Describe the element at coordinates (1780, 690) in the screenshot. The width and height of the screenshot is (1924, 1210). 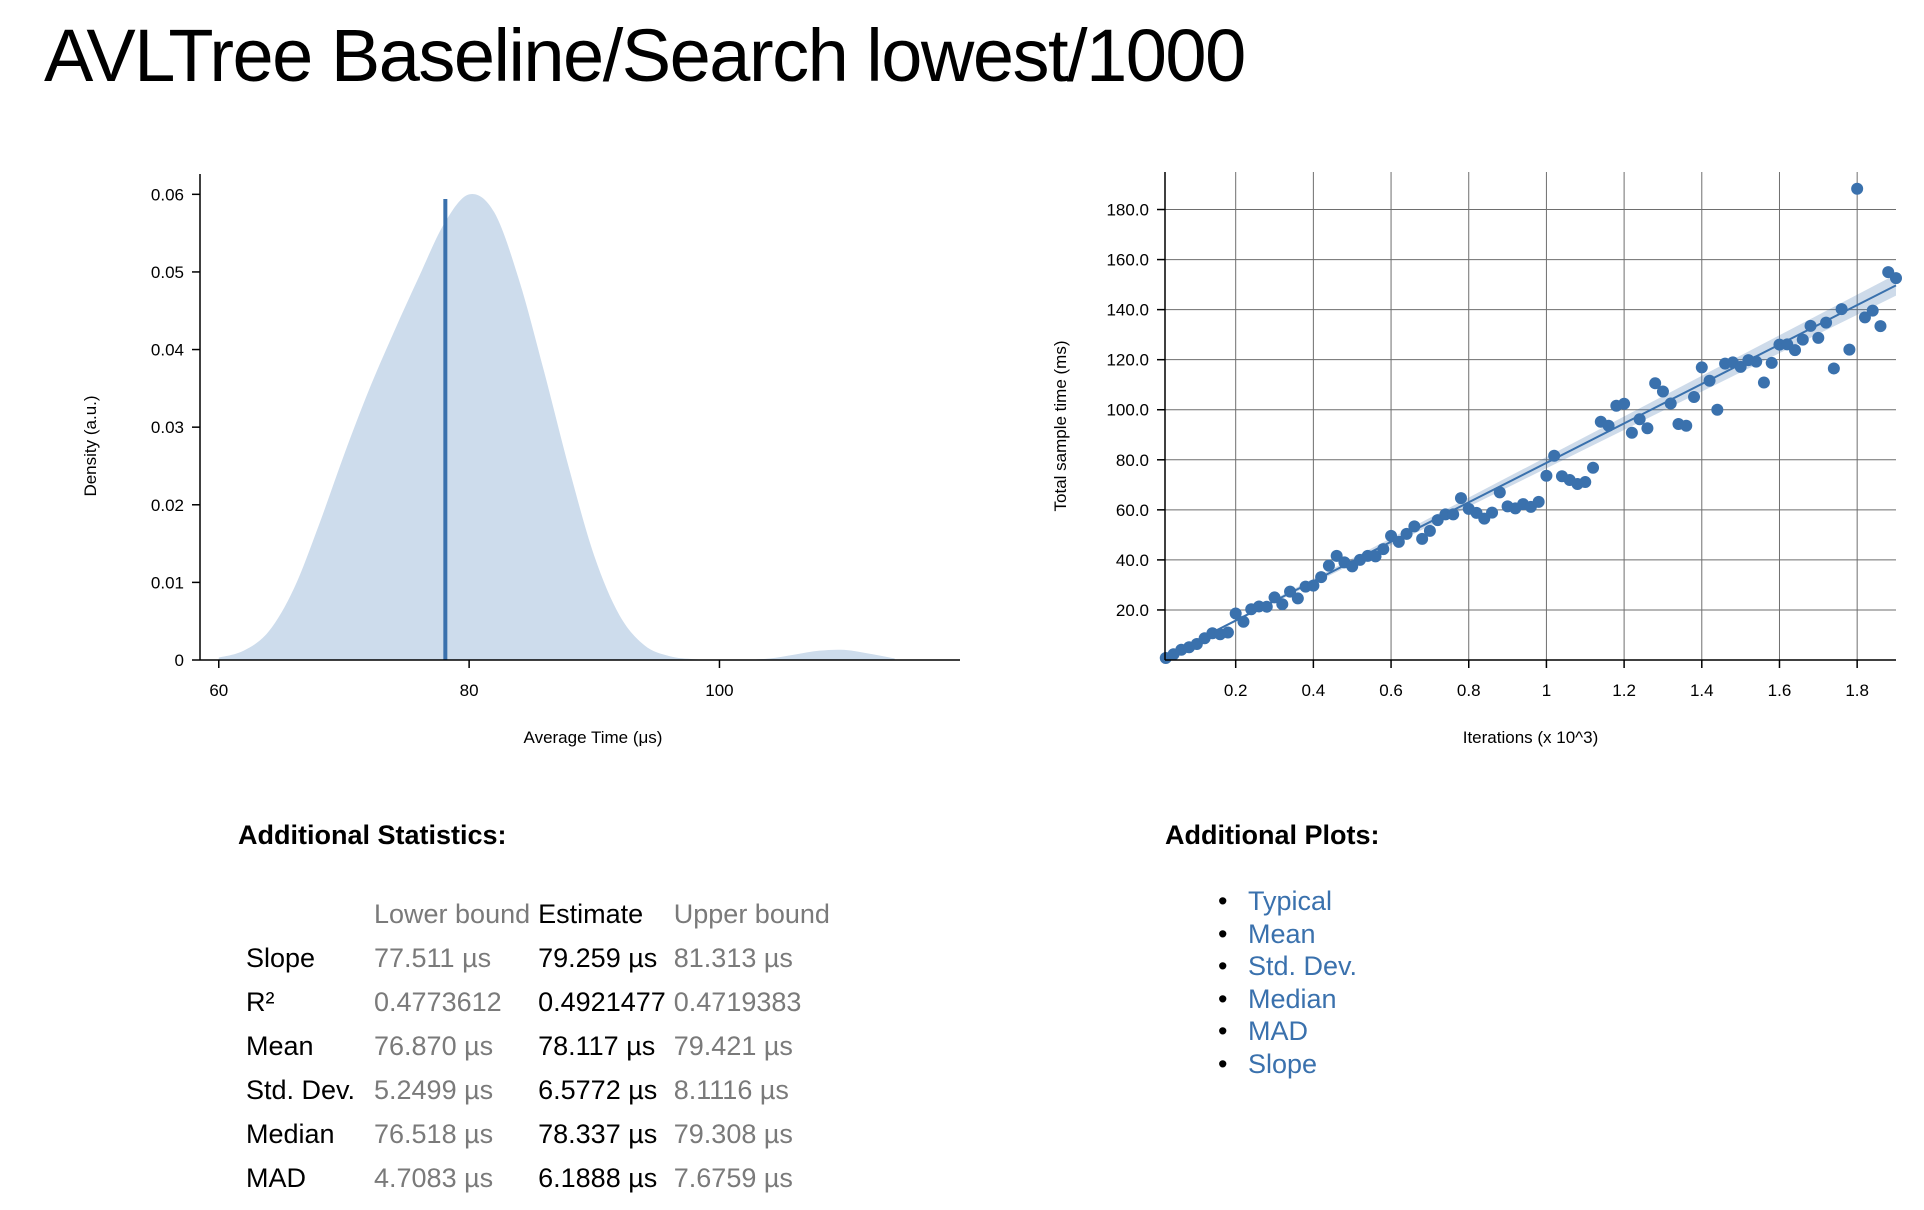
I see `x-tick-label: 1.6` at that location.